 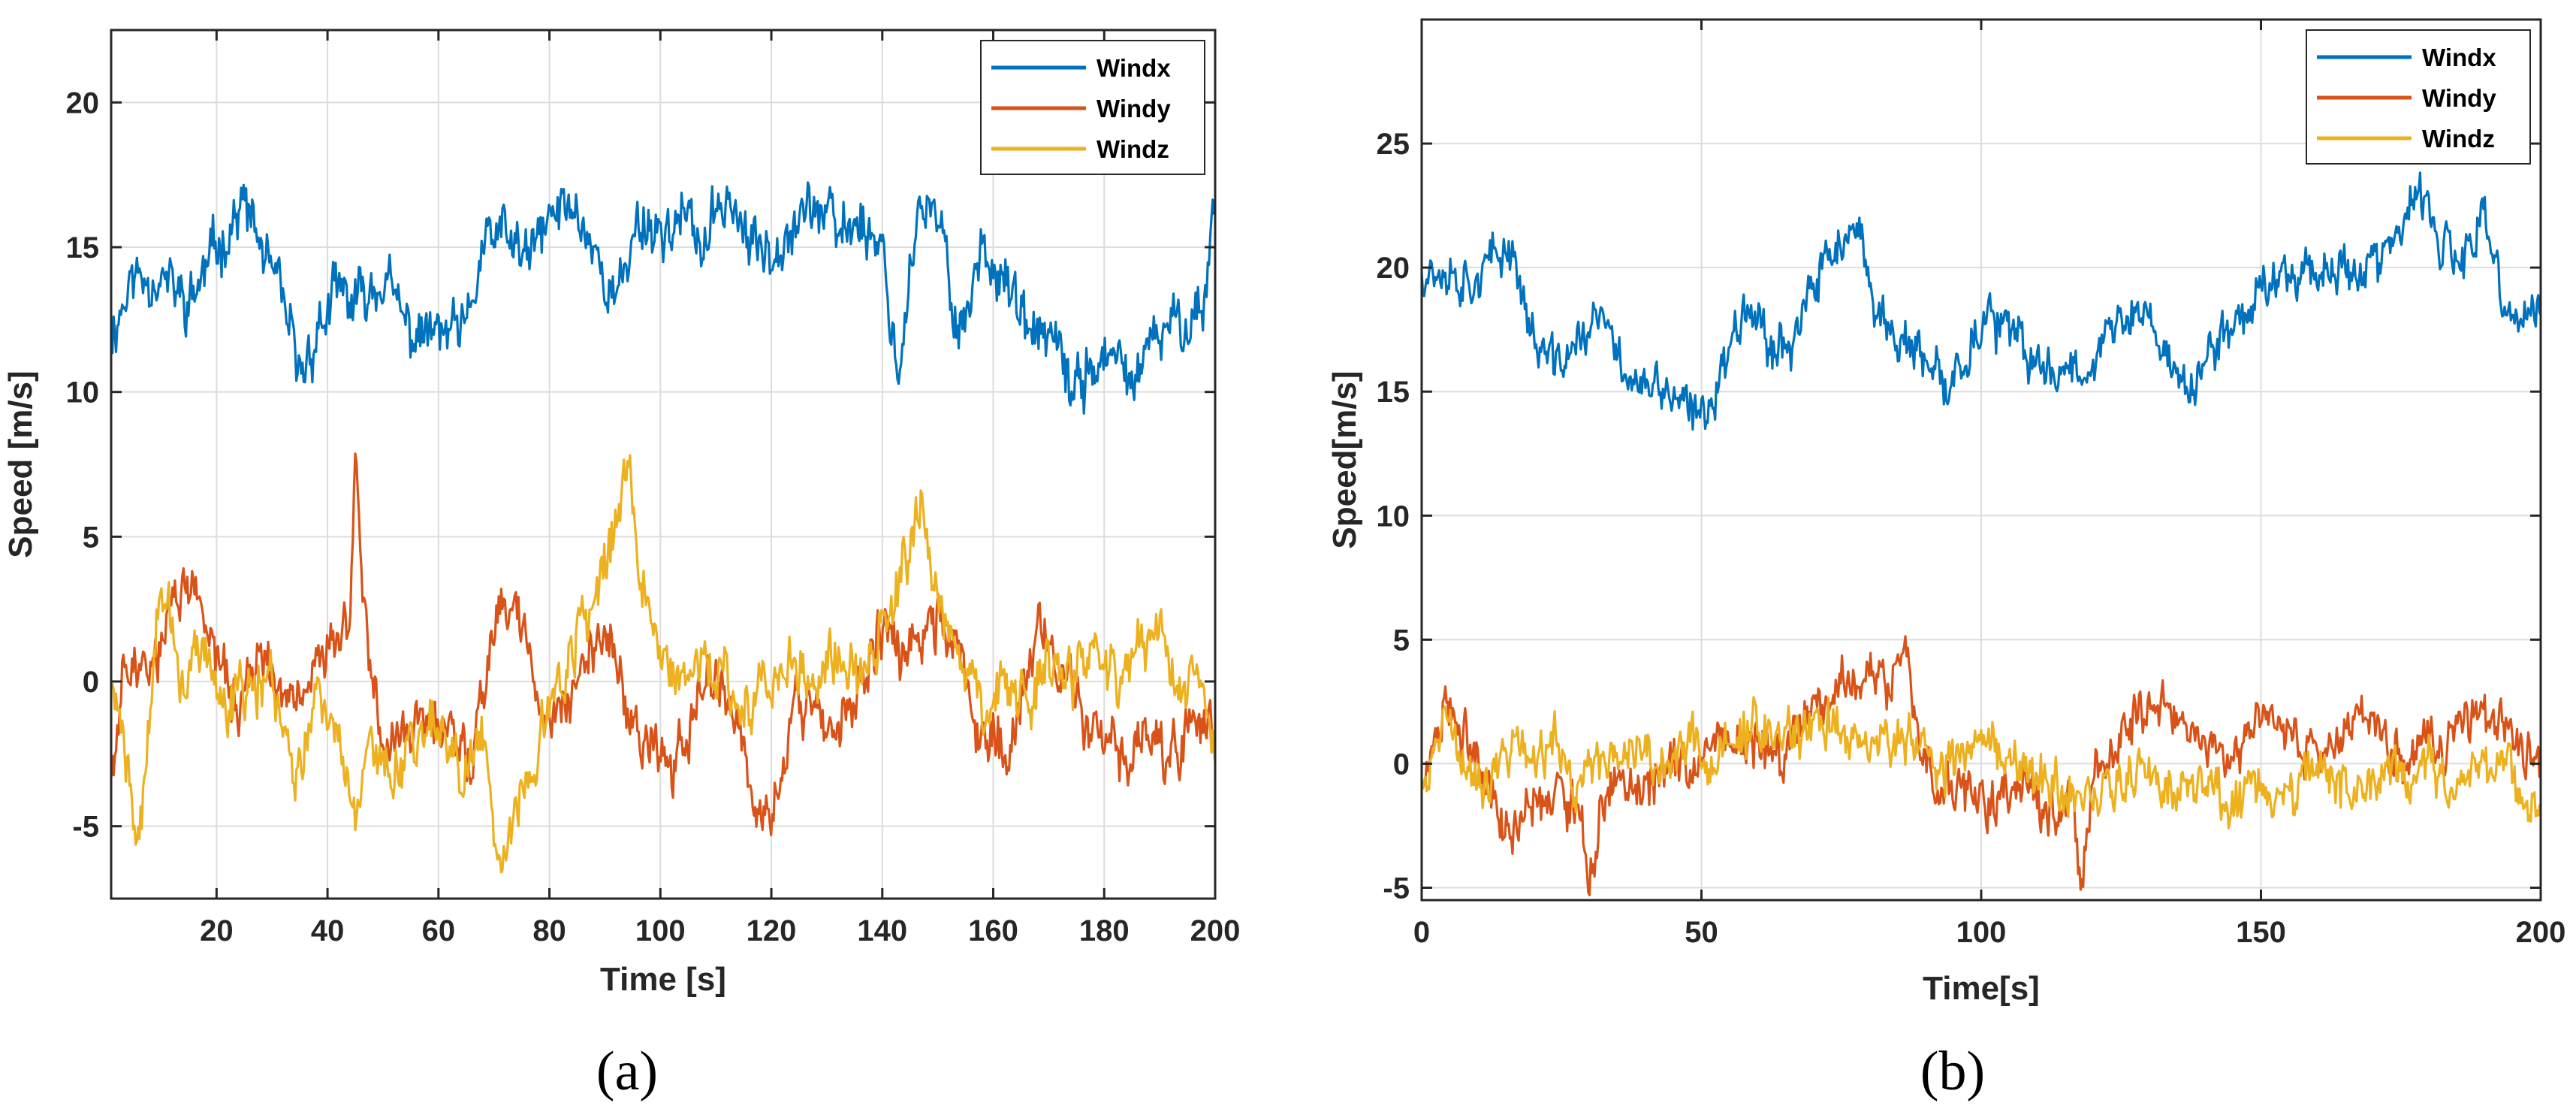 What do you see at coordinates (1344, 459) in the screenshot?
I see `y-axis-label: Speed[m/s]` at bounding box center [1344, 459].